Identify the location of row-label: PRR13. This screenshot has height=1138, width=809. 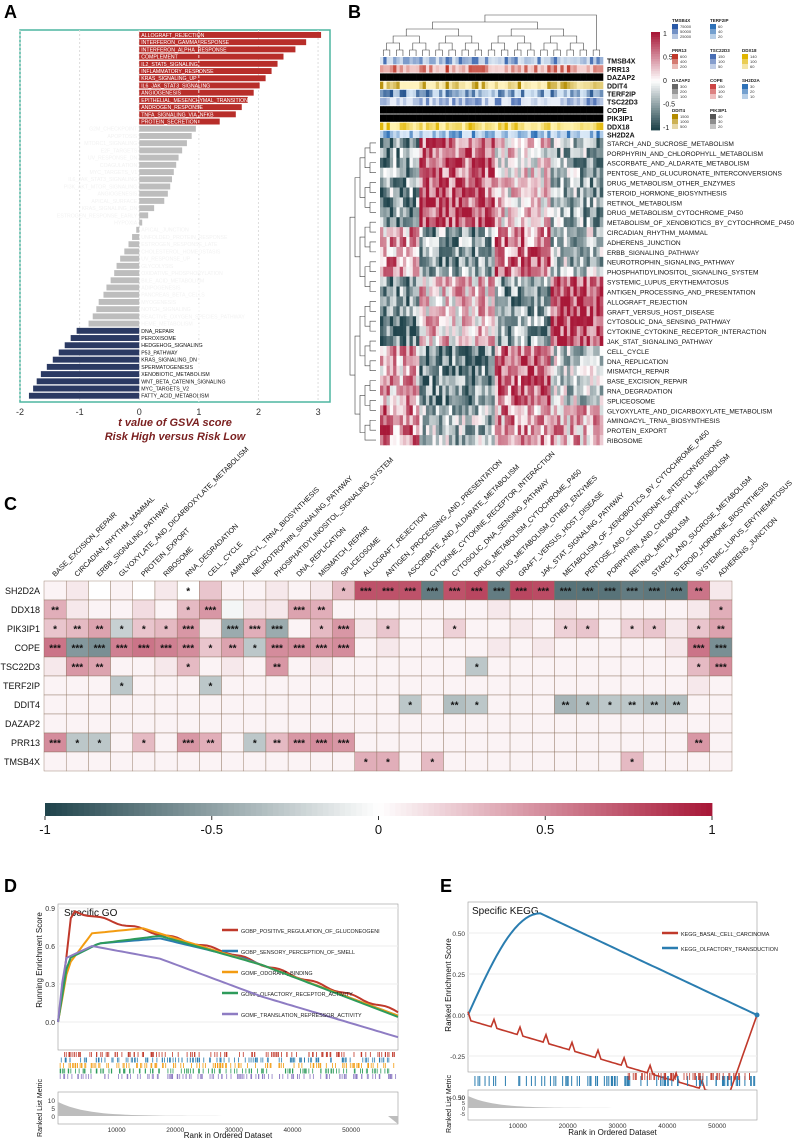
(25, 743).